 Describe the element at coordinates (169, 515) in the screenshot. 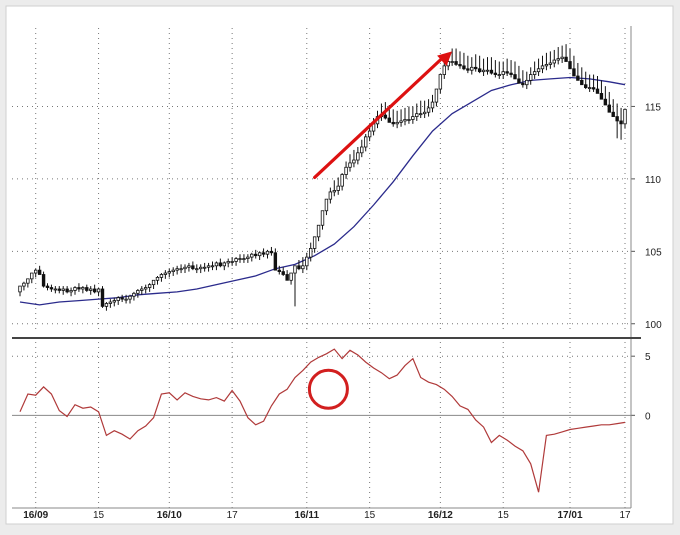

I see `x-tick-label: 16/10` at that location.